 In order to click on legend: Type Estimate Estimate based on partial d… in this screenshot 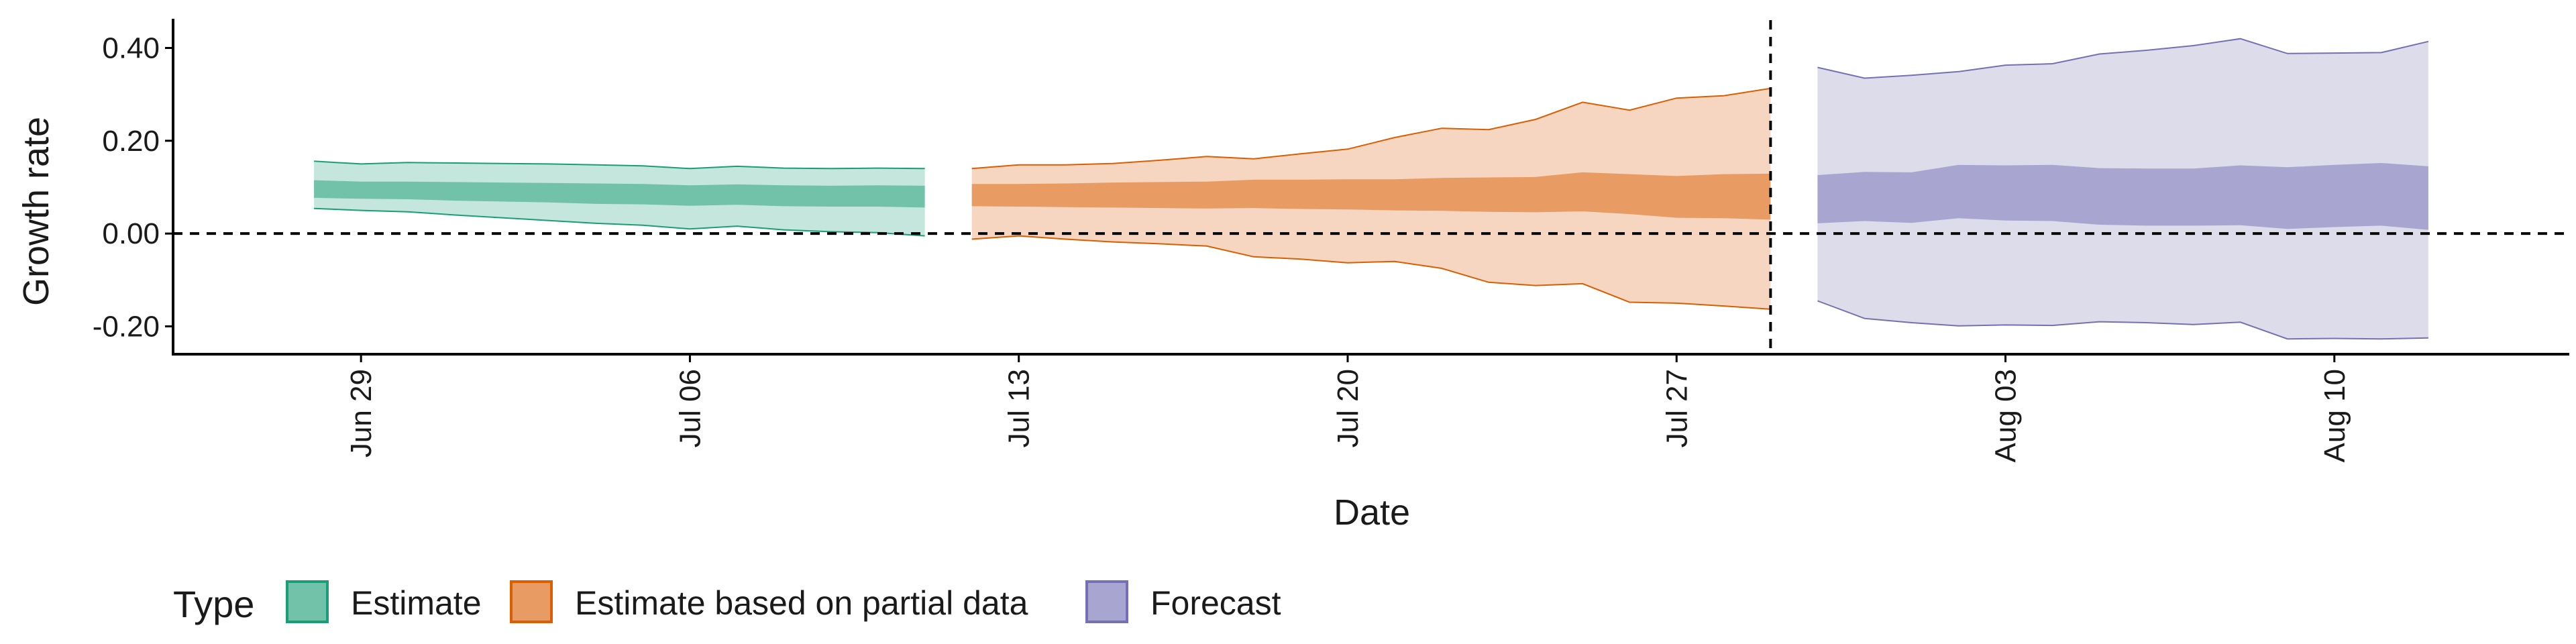, I will do `click(727, 602)`.